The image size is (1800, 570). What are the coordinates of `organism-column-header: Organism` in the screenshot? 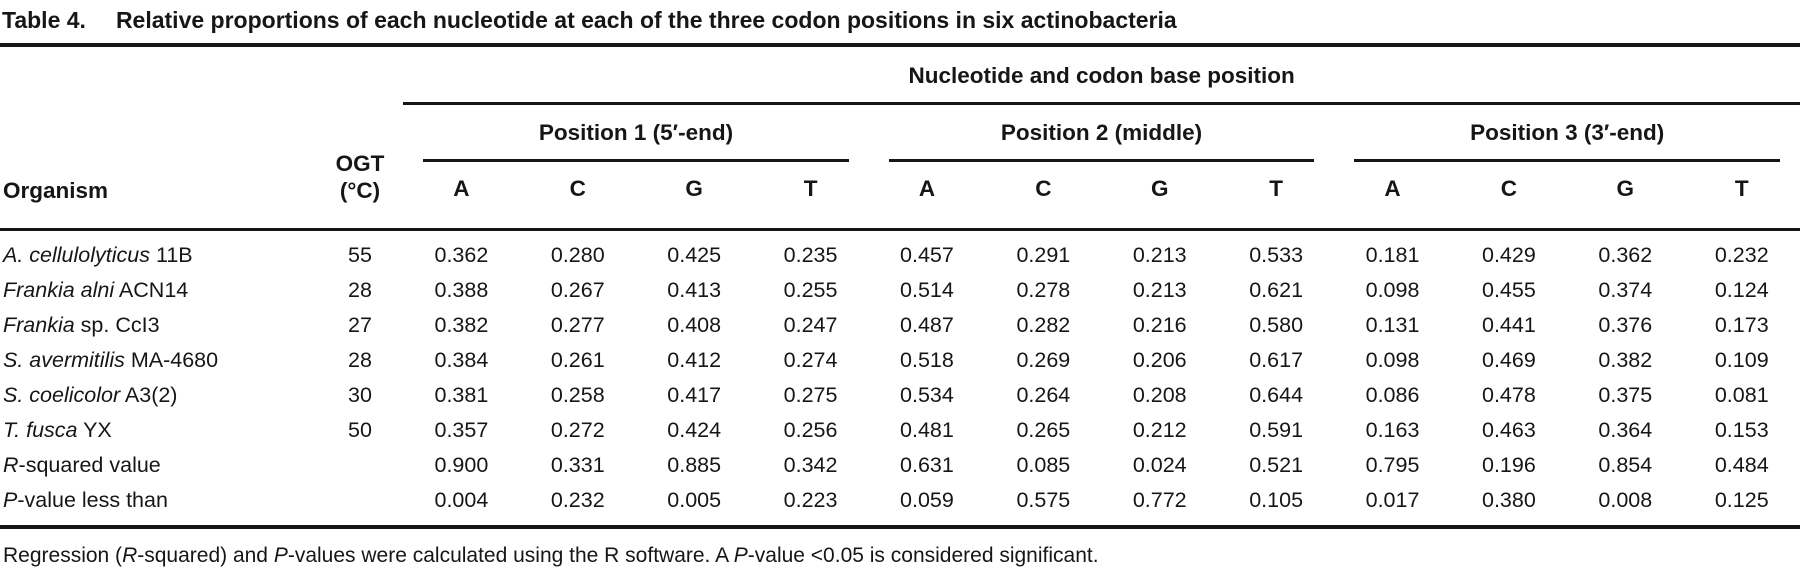 It's located at (158, 167).